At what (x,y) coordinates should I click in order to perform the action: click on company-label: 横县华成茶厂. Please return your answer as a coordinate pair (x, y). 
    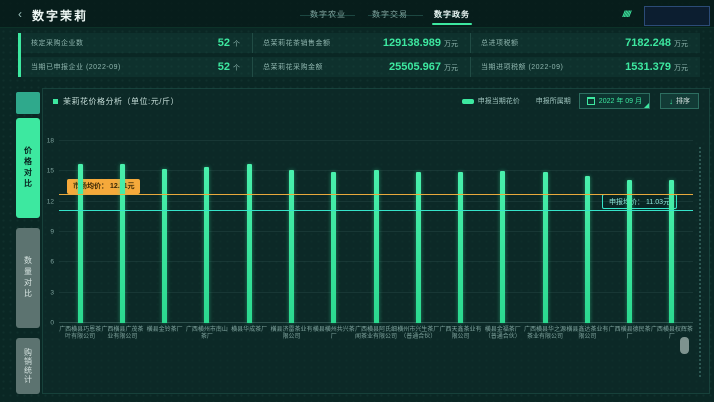
    Looking at the image, I should click on (249, 330).